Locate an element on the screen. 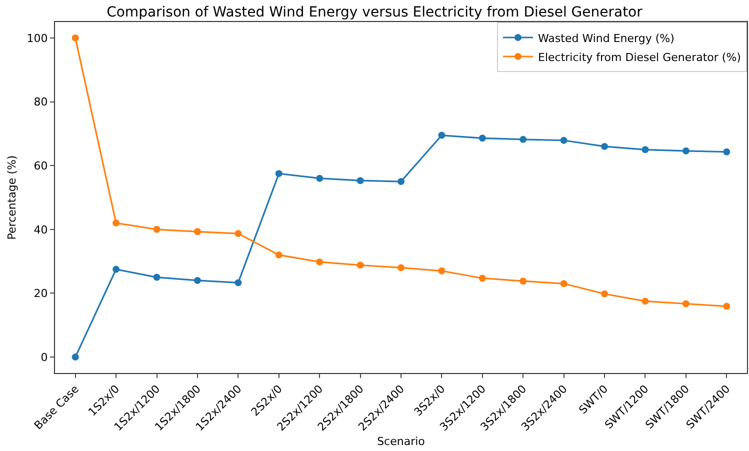 The height and width of the screenshot is (451, 749). y-axis-title: Percentage (%) is located at coordinates (11, 197).